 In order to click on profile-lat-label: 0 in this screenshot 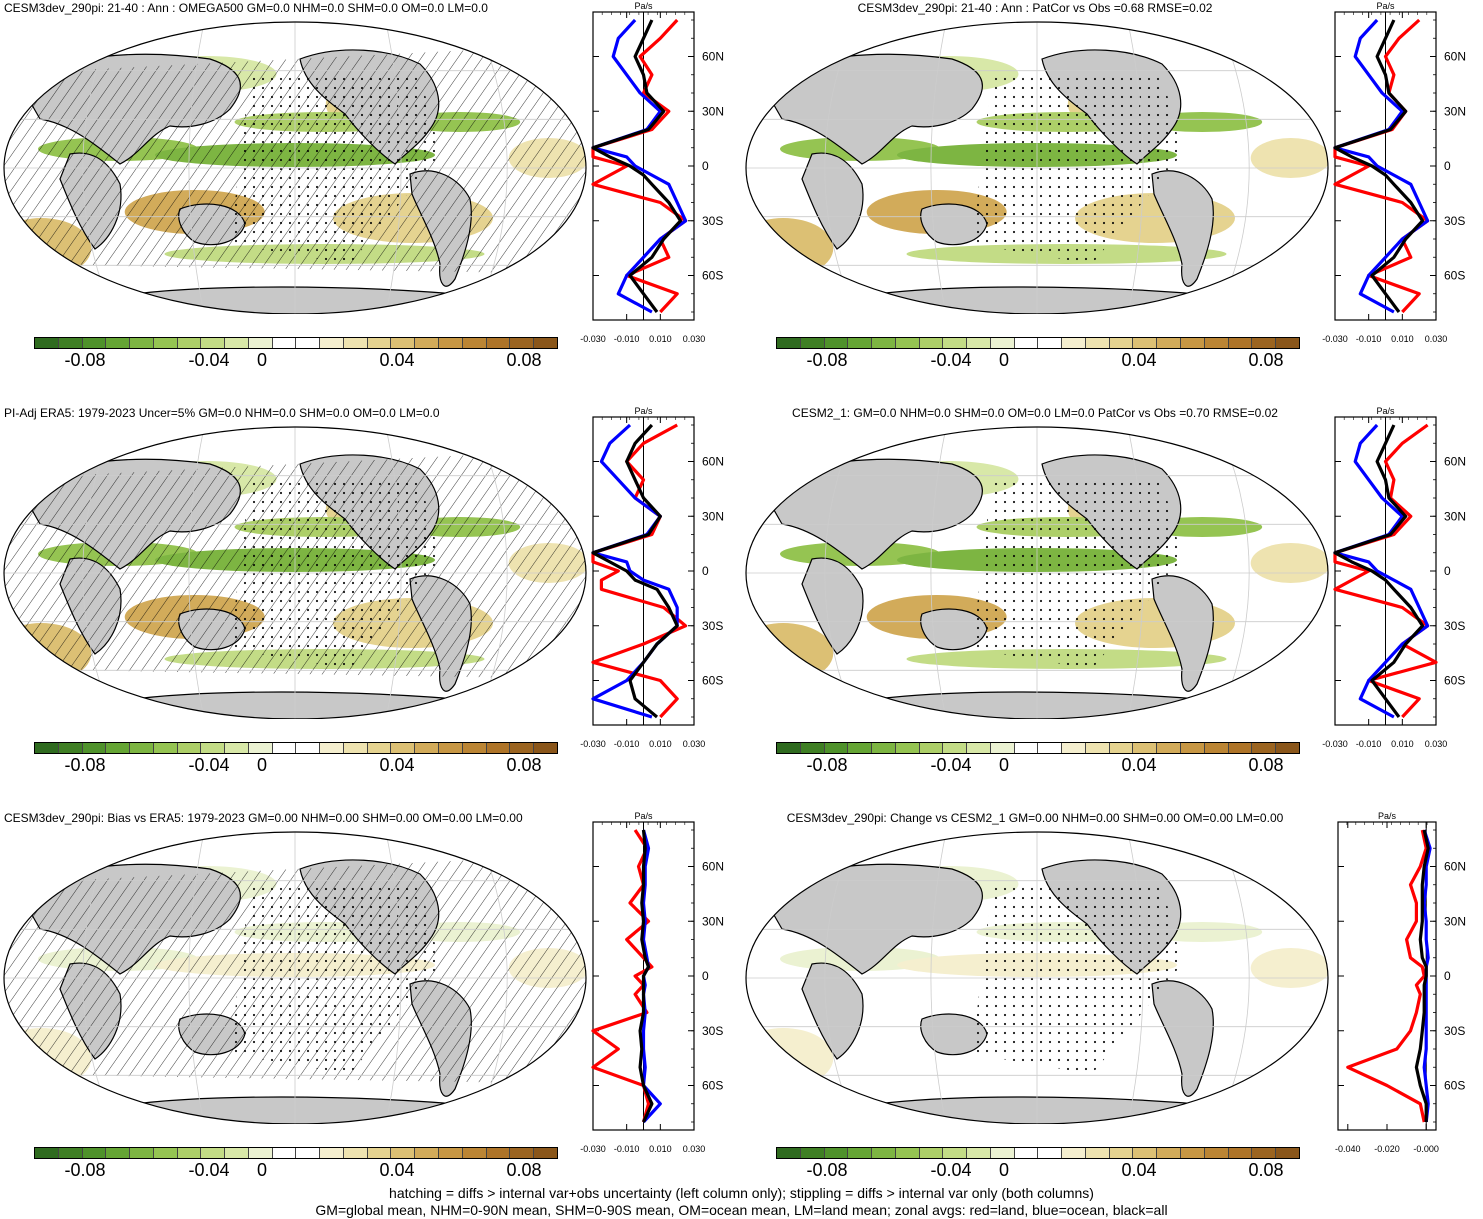, I will do `click(1447, 166)`.